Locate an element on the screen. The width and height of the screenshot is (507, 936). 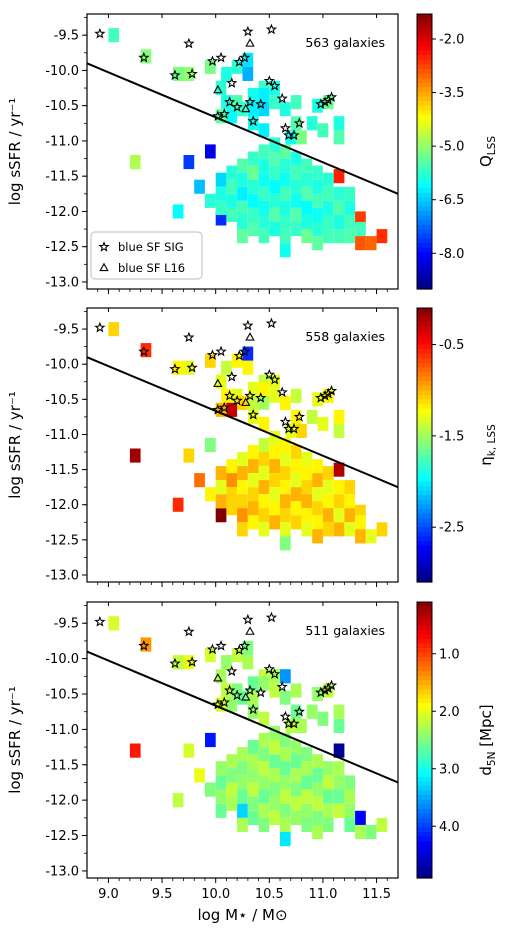
y-tick-label-2: -10.5 is located at coordinates (62, 400).